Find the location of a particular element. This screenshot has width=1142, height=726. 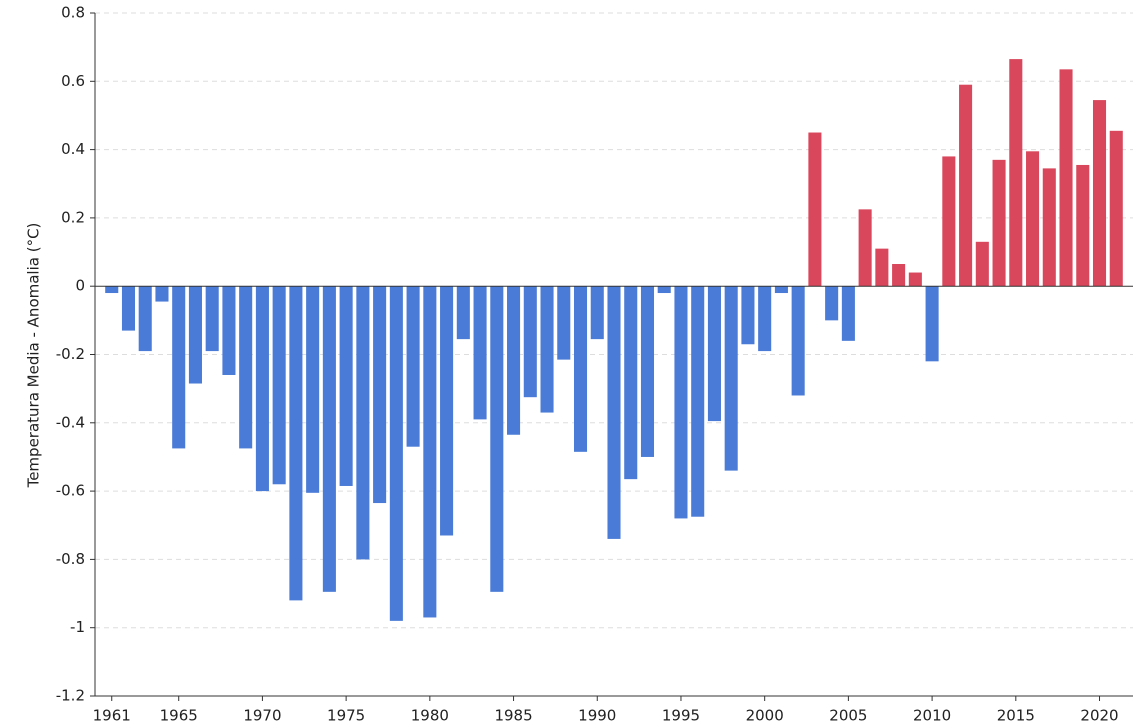

y-tick-label: -0.4 is located at coordinates (70, 422).